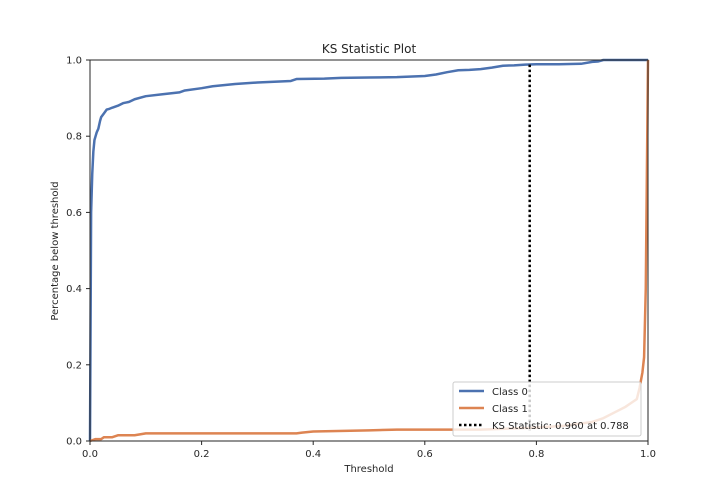 The image size is (720, 504). What do you see at coordinates (313, 454) in the screenshot?
I see `x-tick-label: 0.4` at bounding box center [313, 454].